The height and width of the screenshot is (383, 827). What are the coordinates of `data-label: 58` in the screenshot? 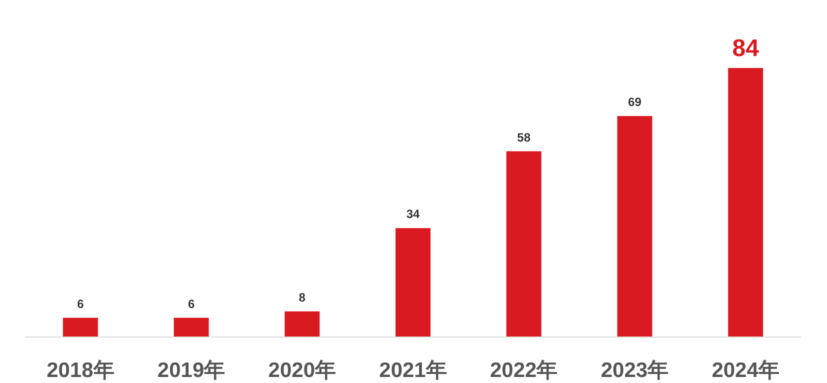 It's located at (524, 137).